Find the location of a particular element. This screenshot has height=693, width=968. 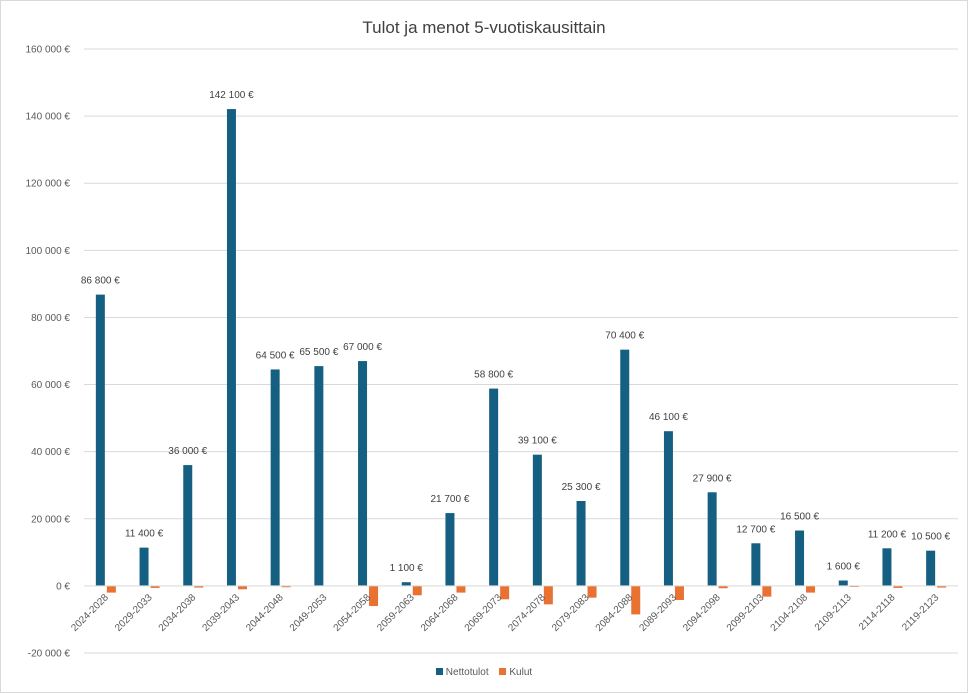

chart-title: Tulot ja menot 5-vuotiskausittain is located at coordinates (484, 27).